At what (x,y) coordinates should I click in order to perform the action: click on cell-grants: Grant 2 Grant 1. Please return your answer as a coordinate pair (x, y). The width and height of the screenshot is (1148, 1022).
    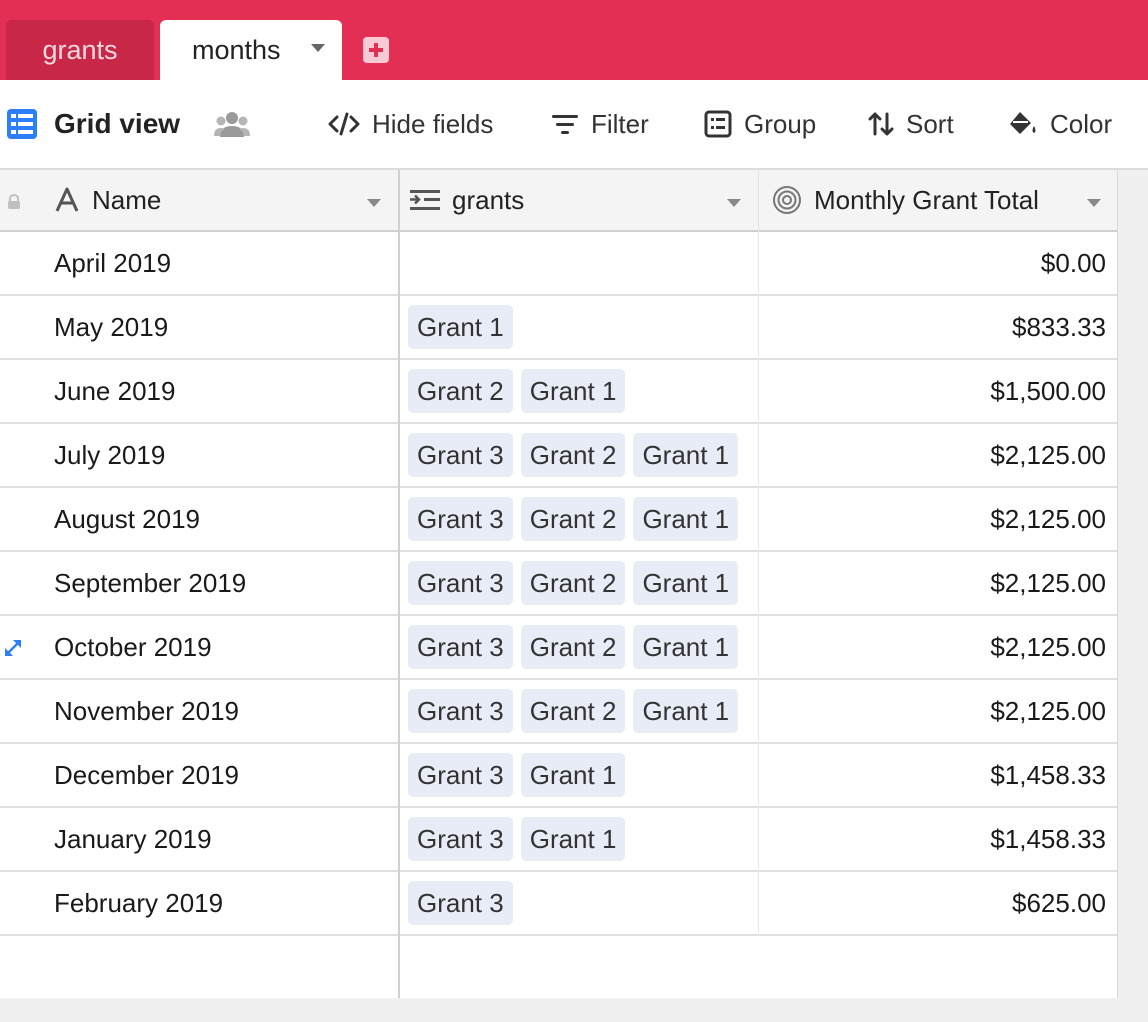
    Looking at the image, I should click on (520, 391).